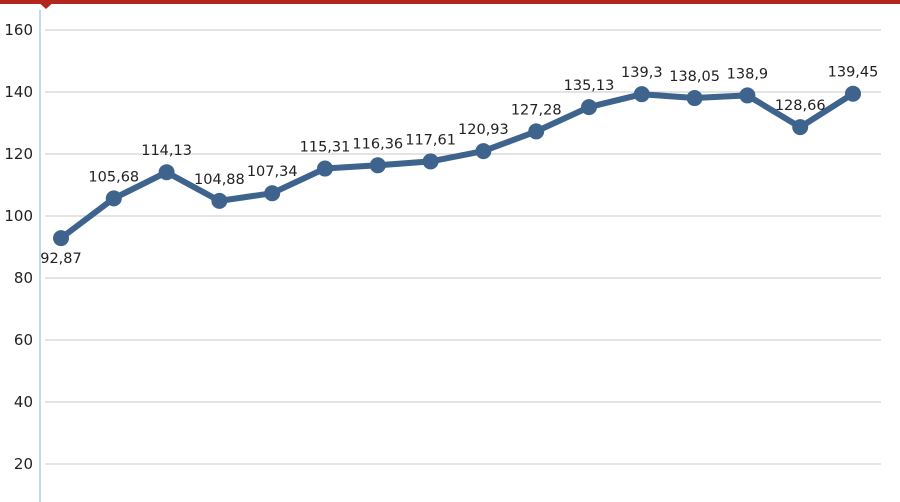  Describe the element at coordinates (589, 86) in the screenshot. I see `data-label: 135,13` at that location.